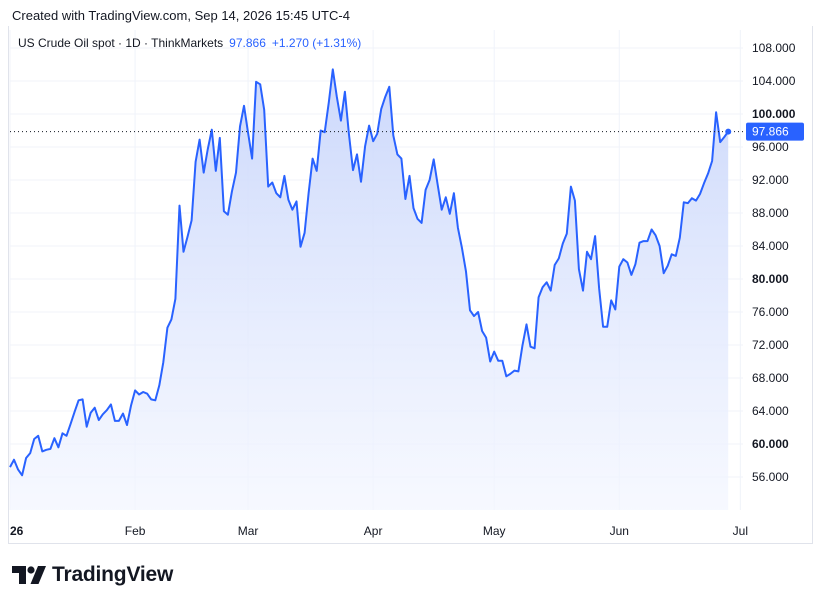 This screenshot has height=604, width=822. I want to click on y-tick-label: 104.000, so click(774, 81).